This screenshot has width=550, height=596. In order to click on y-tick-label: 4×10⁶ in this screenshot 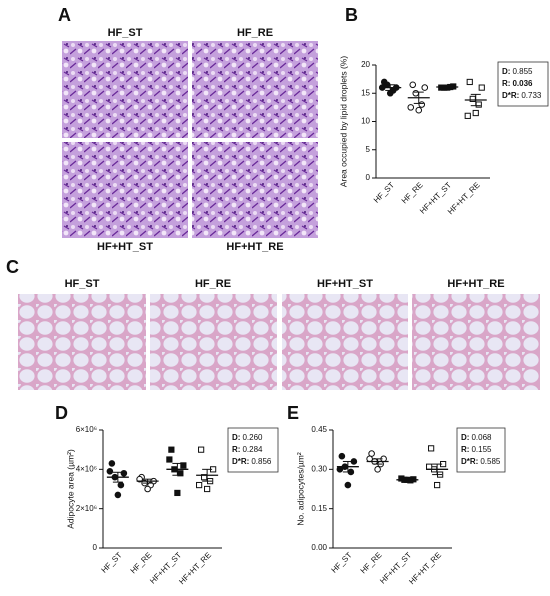, I will do `click(86, 468)`.